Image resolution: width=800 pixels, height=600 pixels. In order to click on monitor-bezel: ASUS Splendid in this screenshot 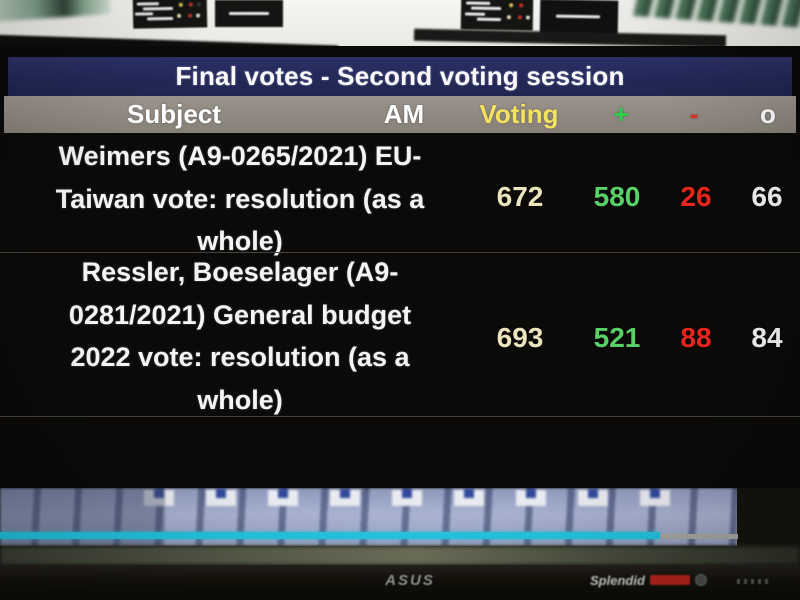, I will do `click(400, 582)`.